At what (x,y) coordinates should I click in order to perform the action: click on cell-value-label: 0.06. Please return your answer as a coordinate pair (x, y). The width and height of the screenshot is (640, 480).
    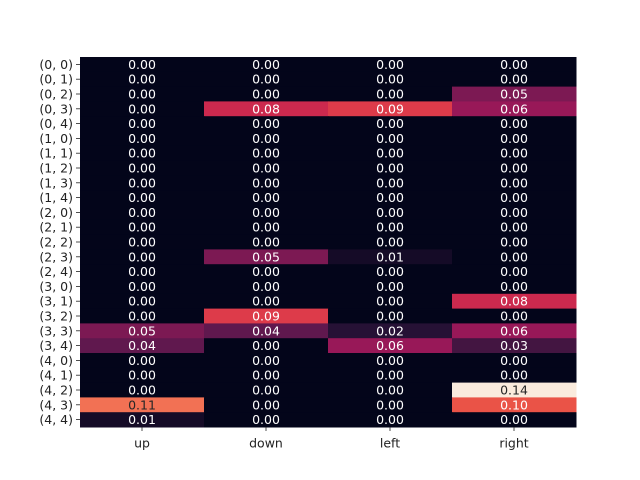
    Looking at the image, I should click on (390, 345).